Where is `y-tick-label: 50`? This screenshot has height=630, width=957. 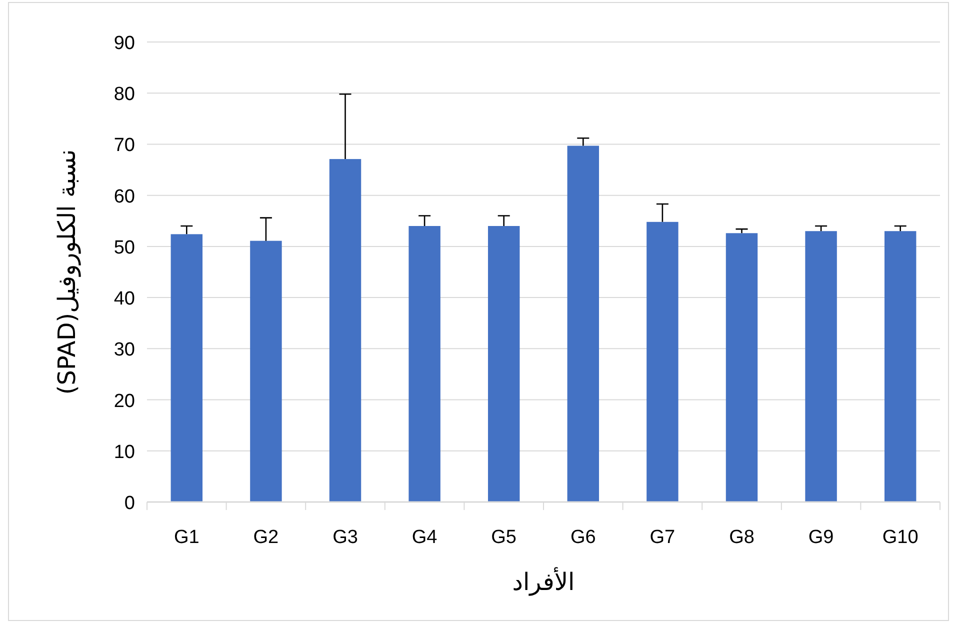
y-tick-label: 50 is located at coordinates (124, 247).